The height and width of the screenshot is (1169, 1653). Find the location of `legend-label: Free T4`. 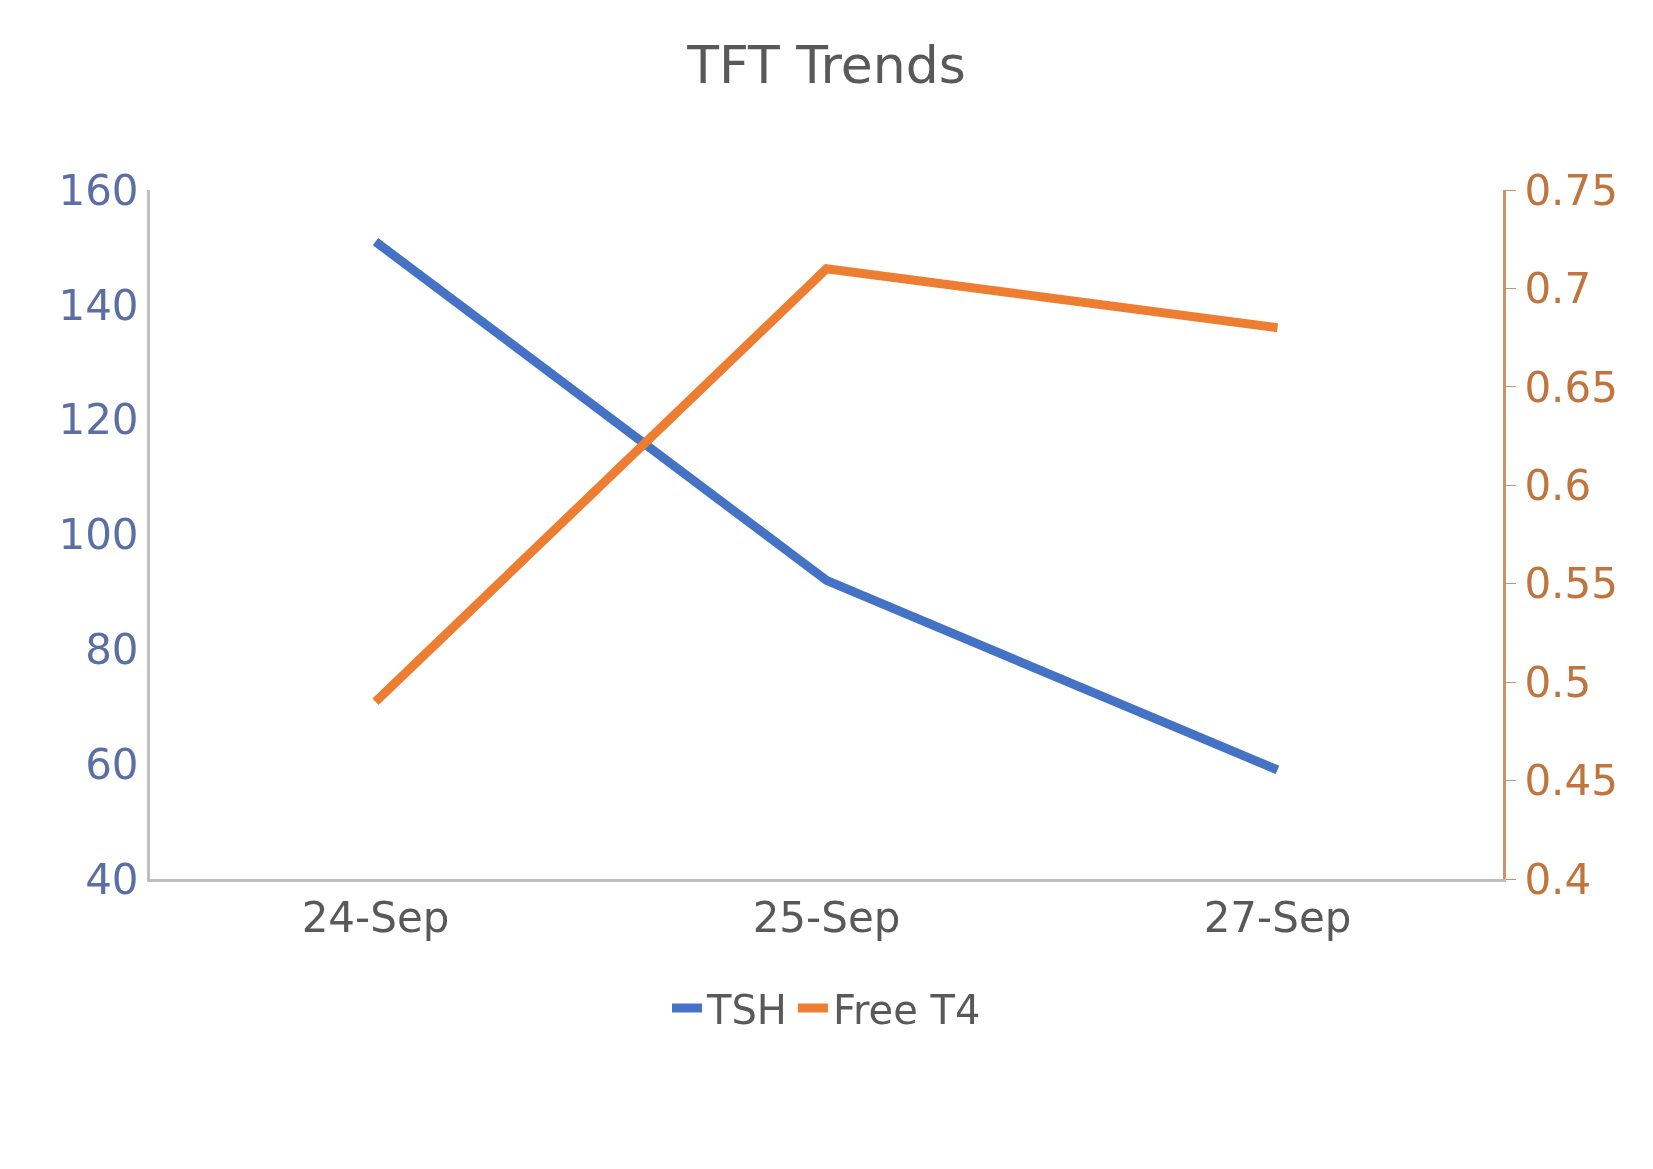

legend-label: Free T4 is located at coordinates (906, 1009).